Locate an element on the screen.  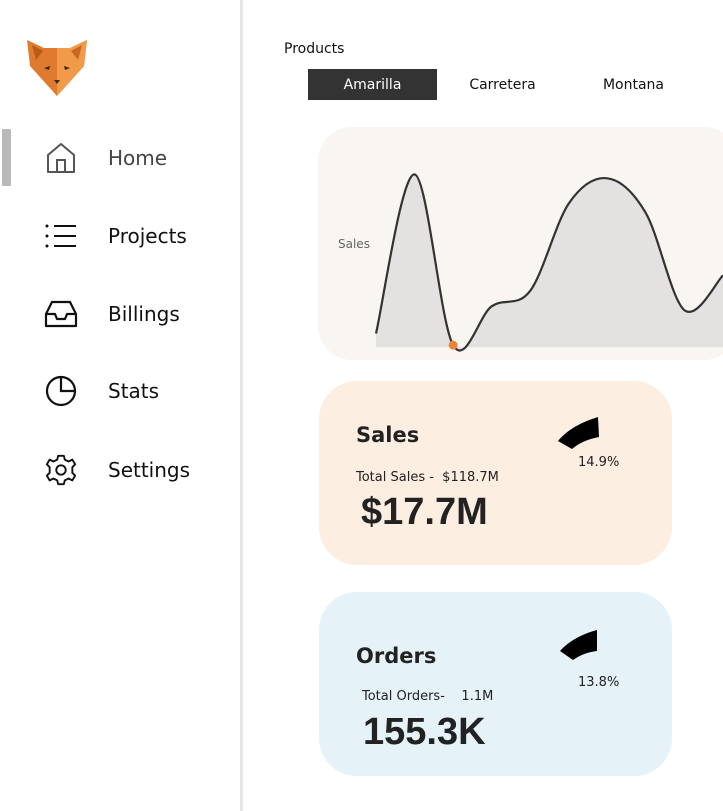
sidebar-item-stats: Stats is located at coordinates (120, 391).